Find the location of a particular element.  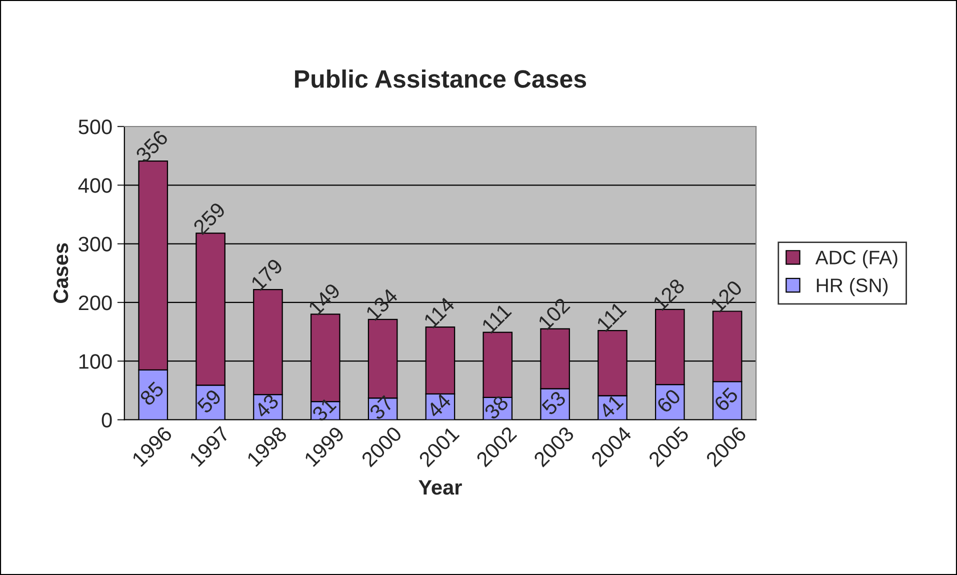

data-label: 60 is located at coordinates (669, 401).